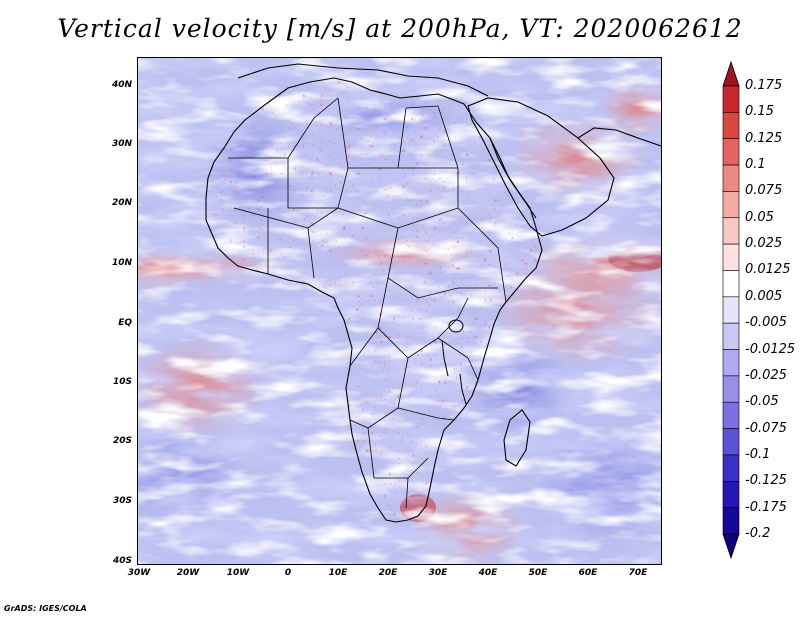 The image size is (800, 618). What do you see at coordinates (288, 573) in the screenshot?
I see `lon-label-0: 0` at bounding box center [288, 573].